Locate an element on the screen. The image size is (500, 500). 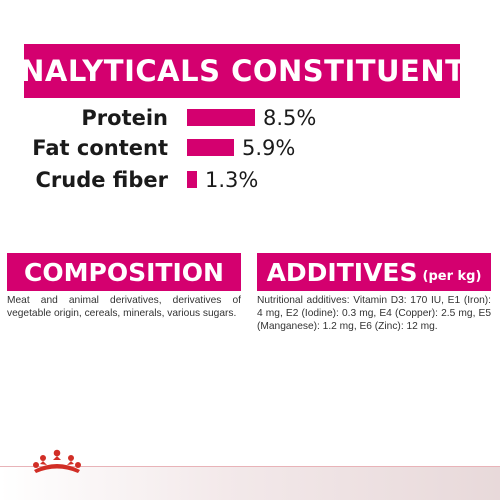
constituent-value: 1.3% is located at coordinates (232, 180).